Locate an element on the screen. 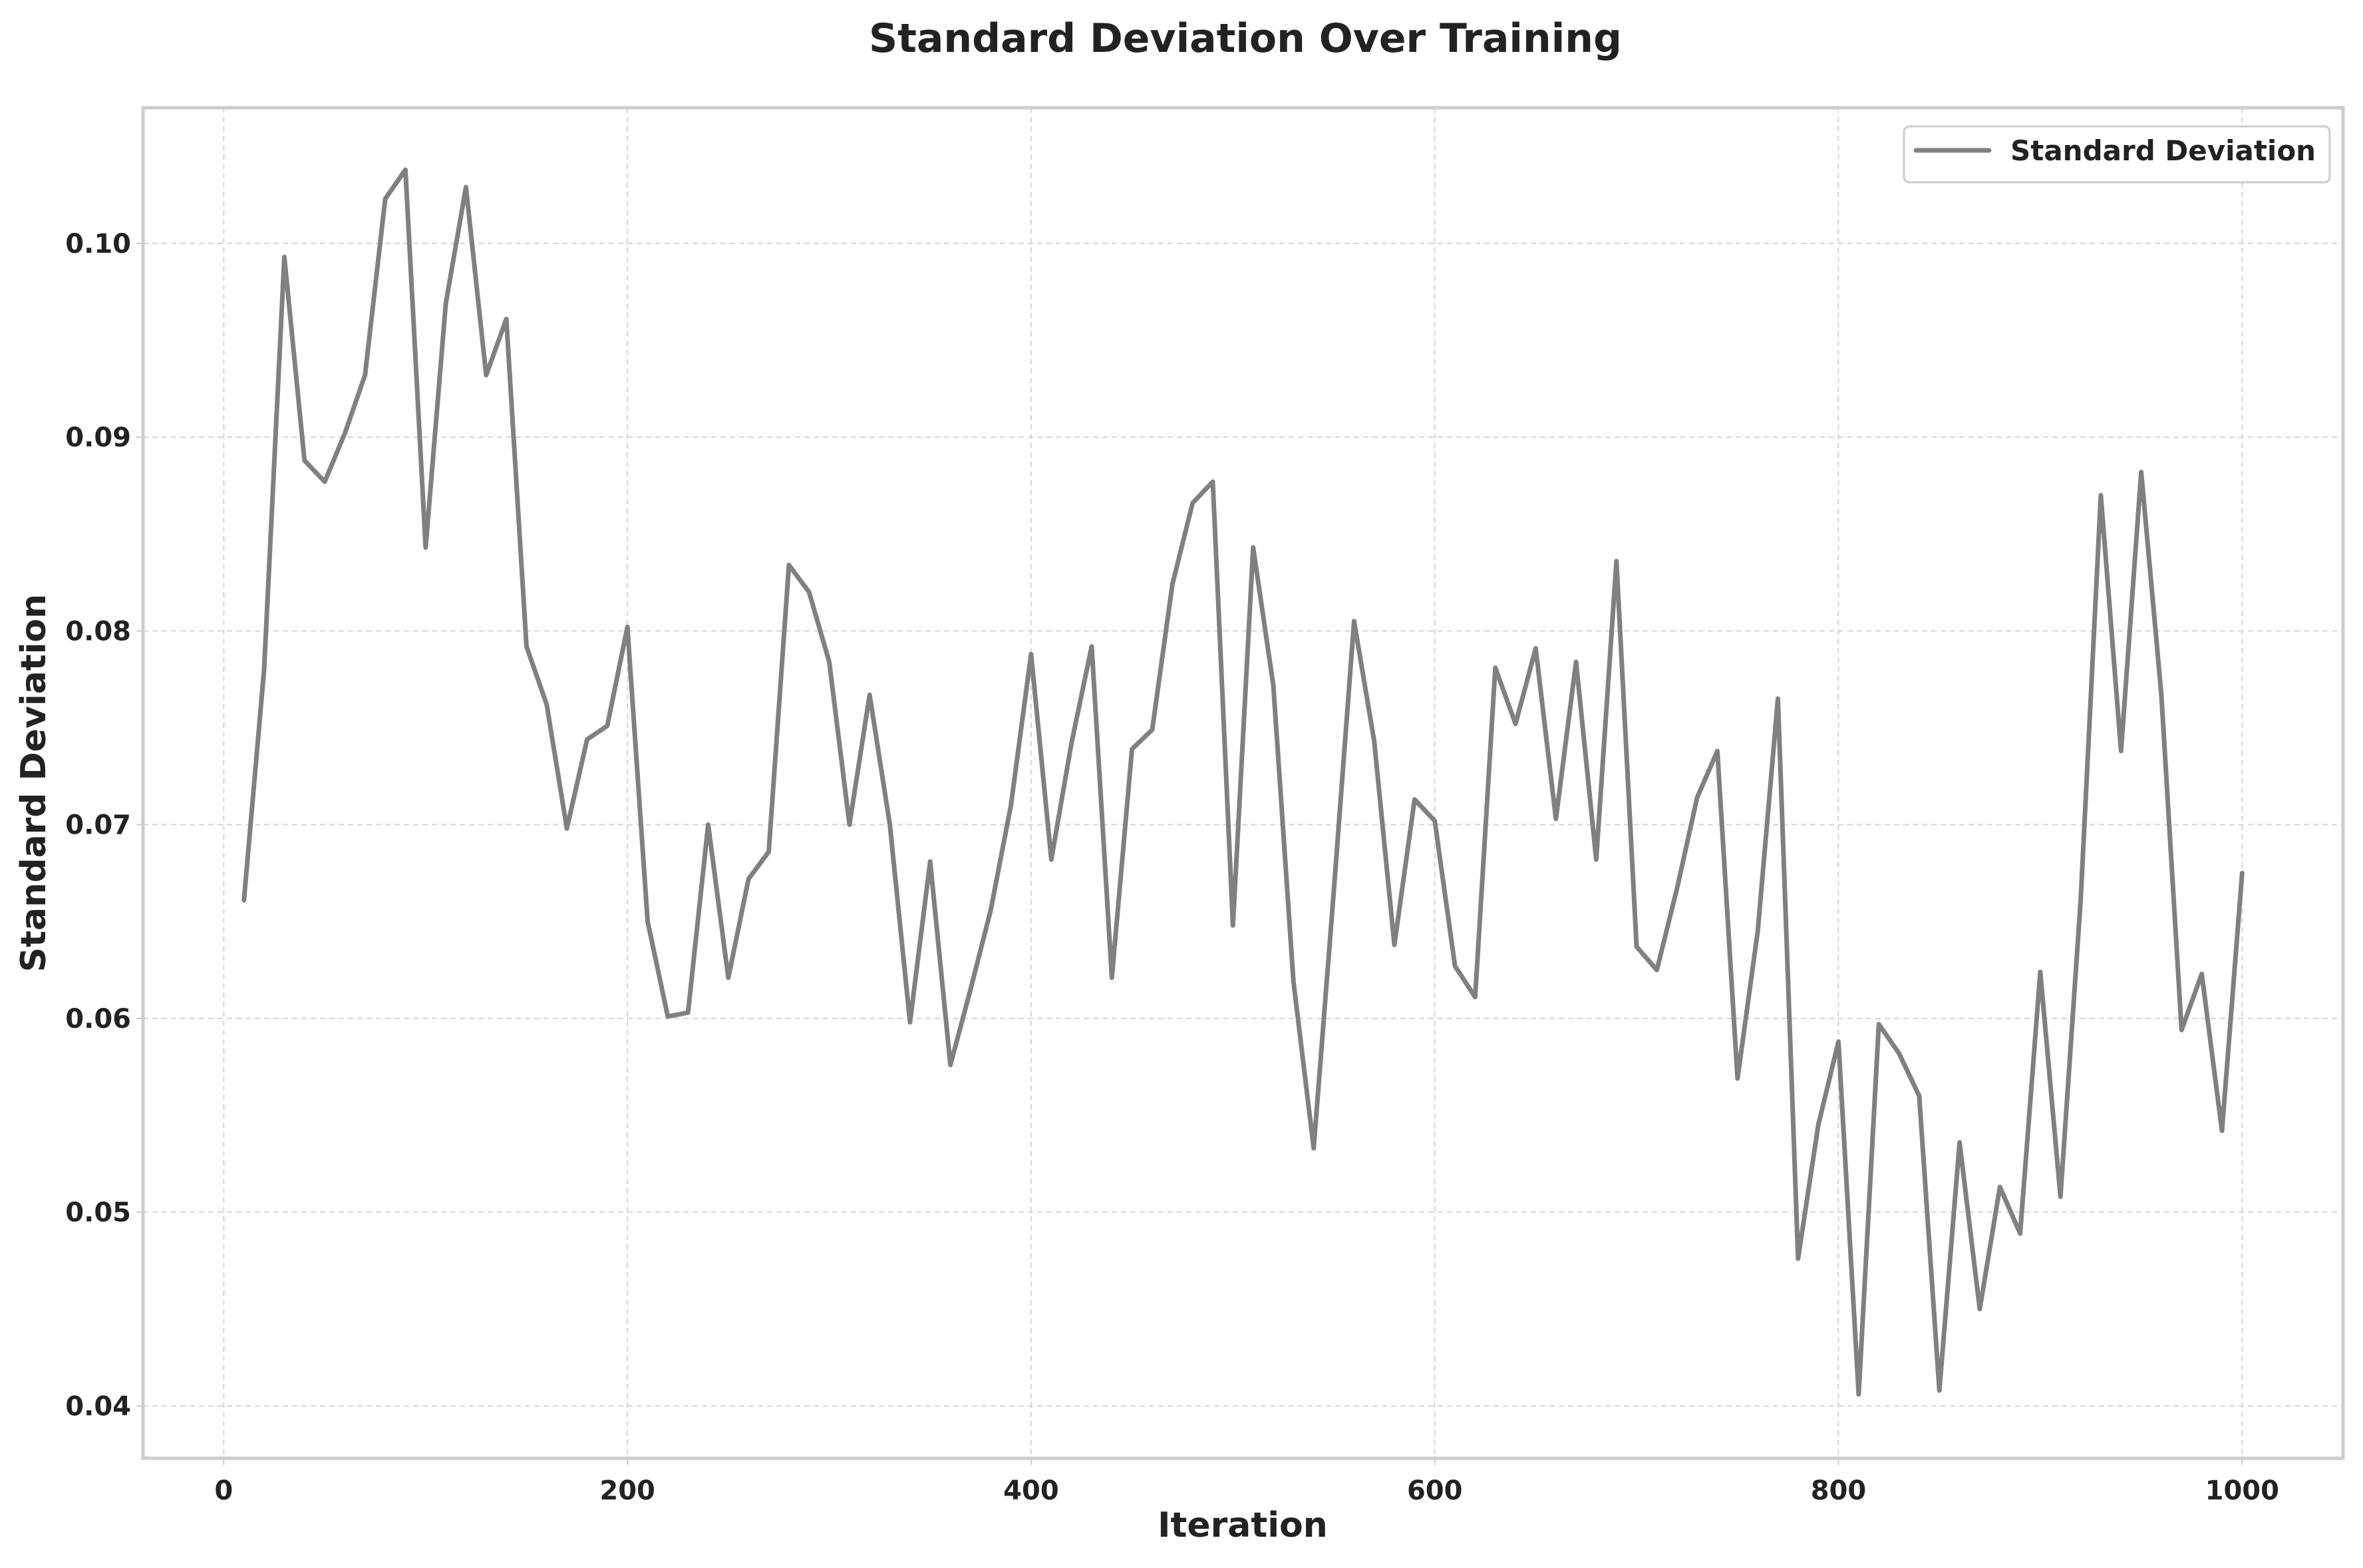 The image size is (2363, 1568). x-axis-label: Iteration is located at coordinates (1243, 1525).